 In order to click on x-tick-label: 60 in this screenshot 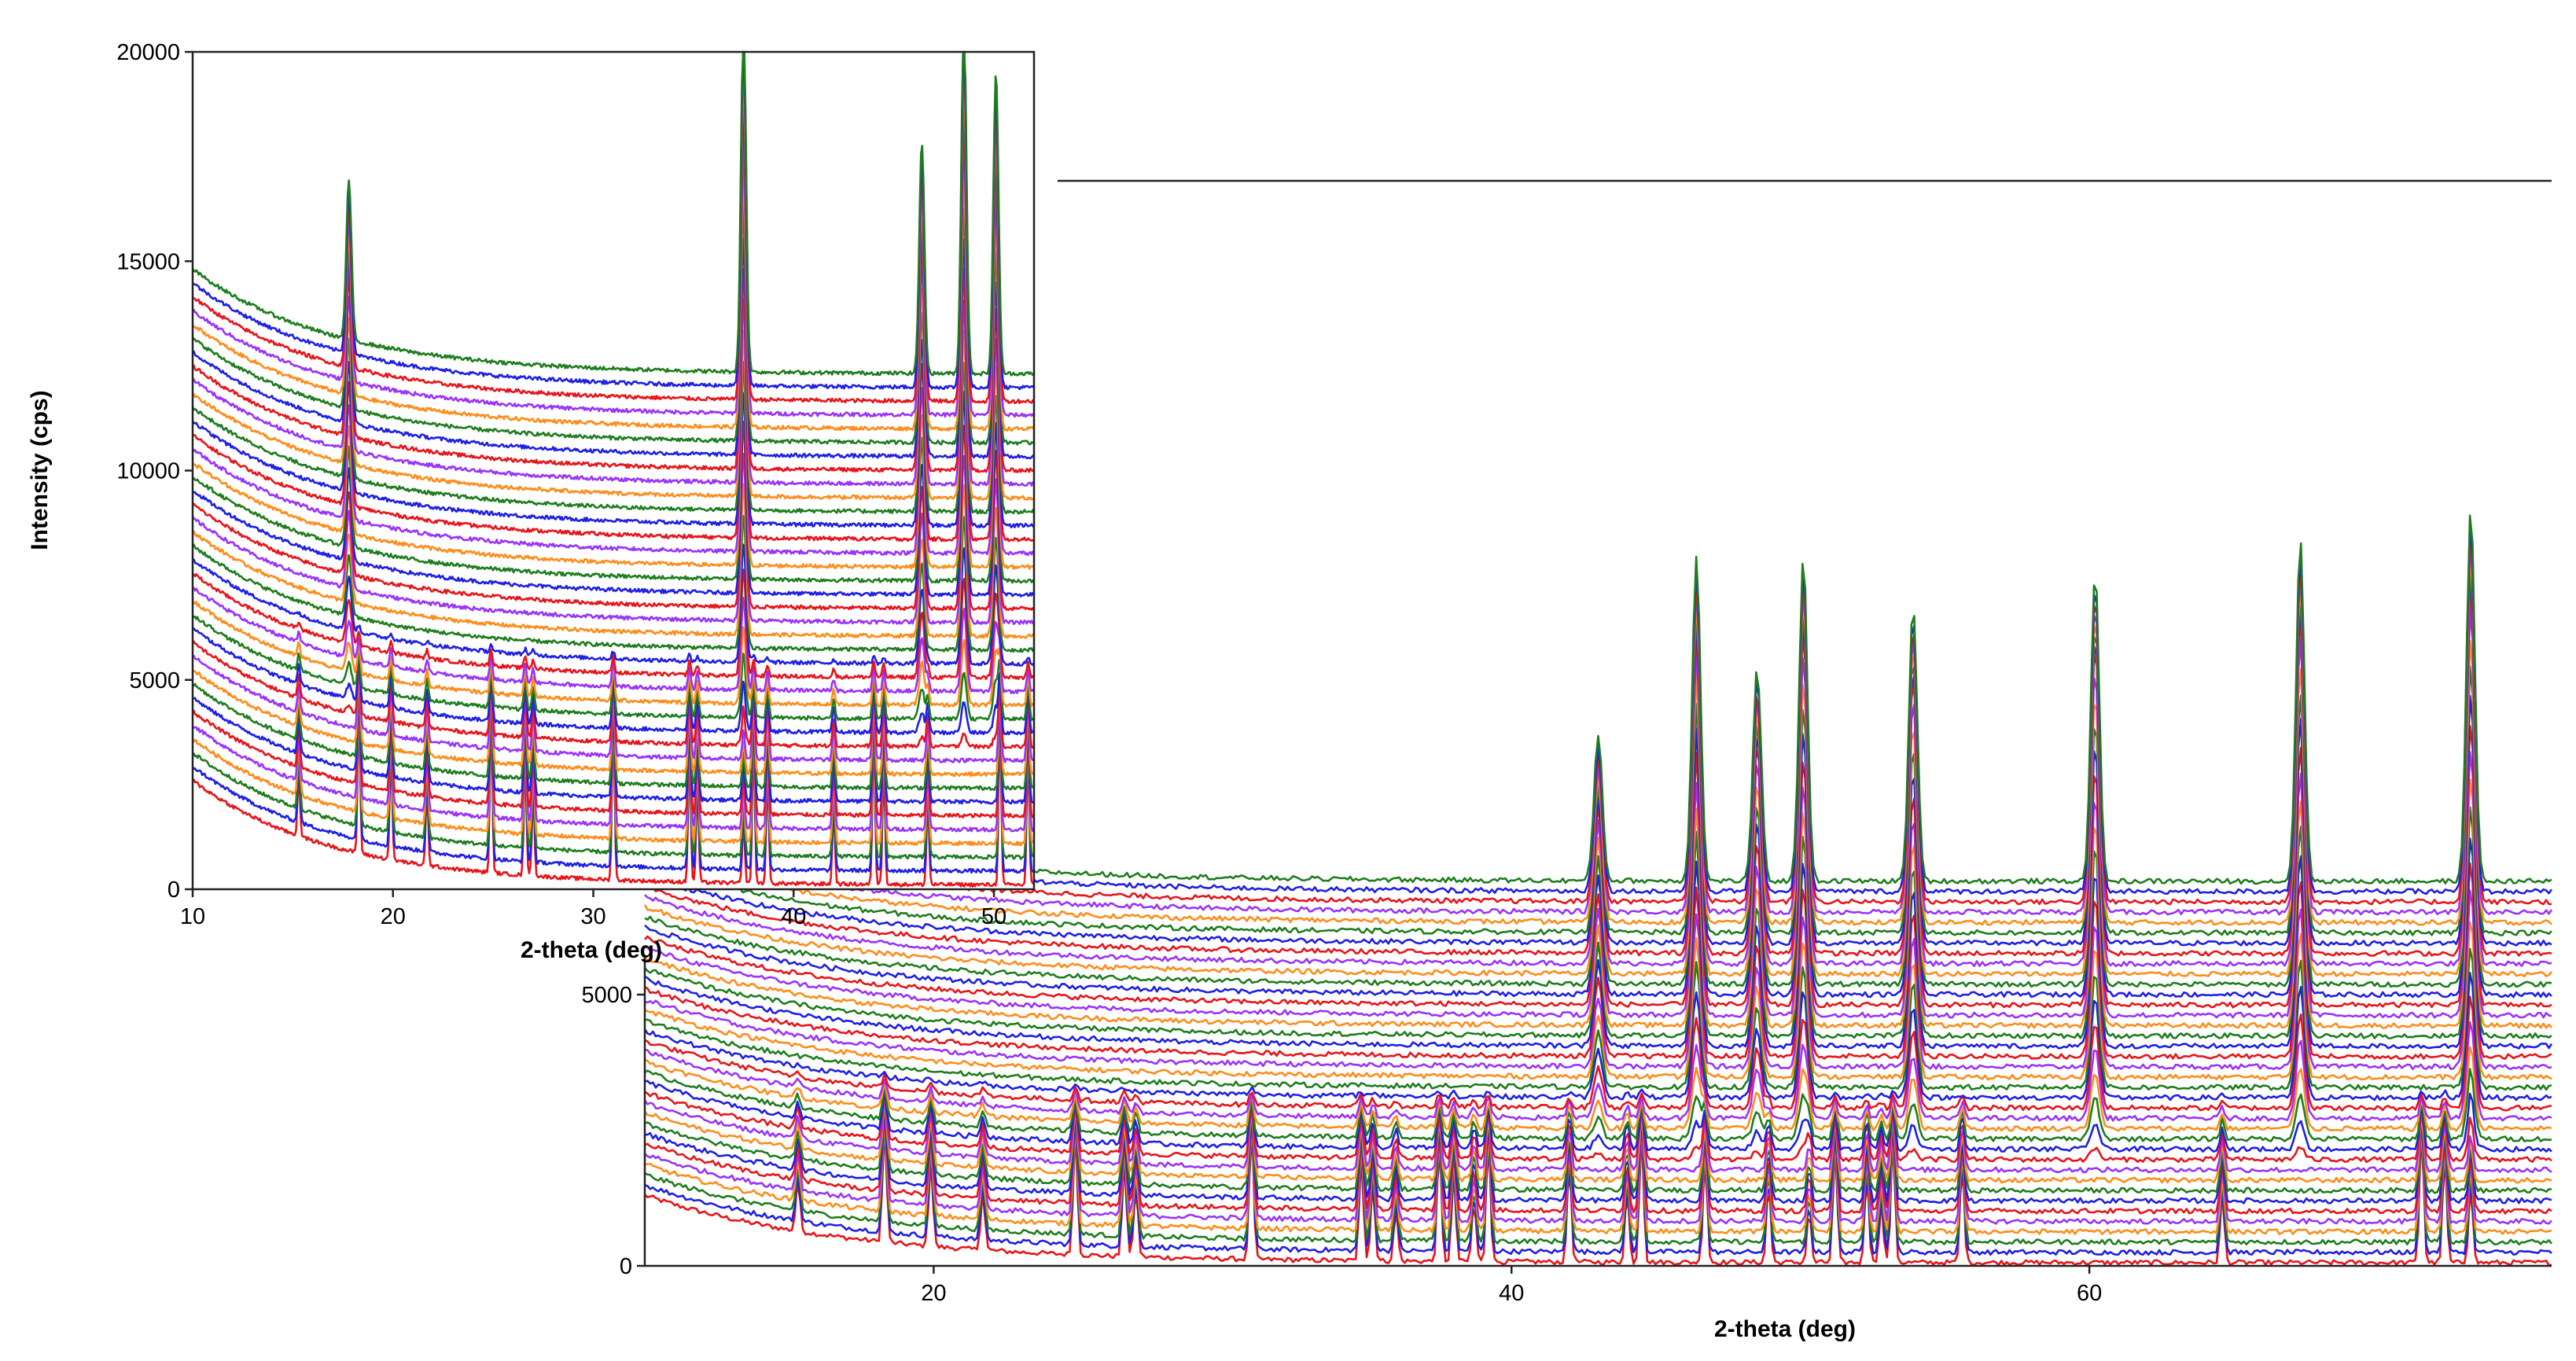, I will do `click(2089, 1293)`.